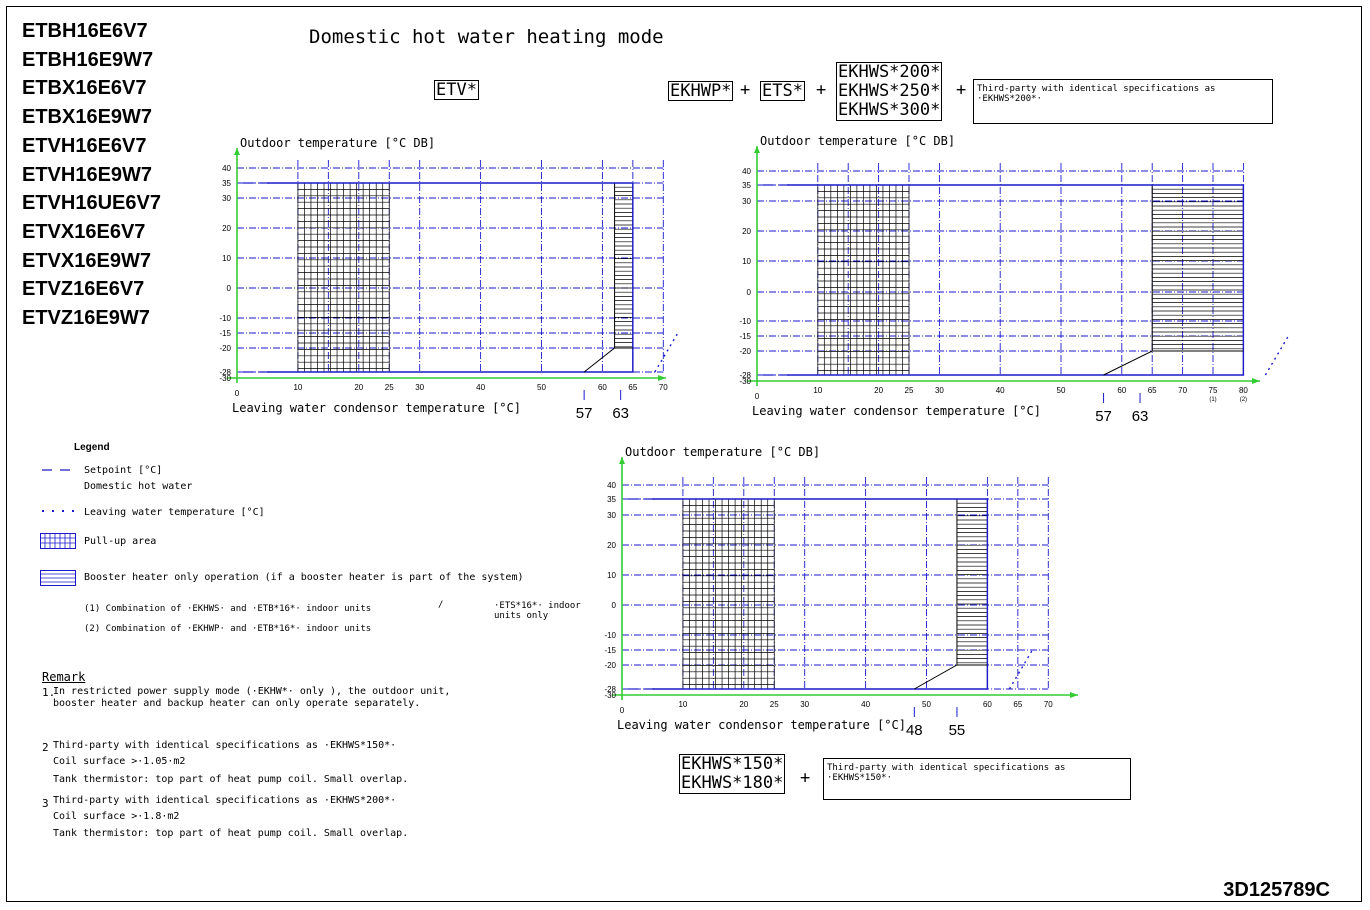 This screenshot has width=1370, height=910. I want to click on config-ekhws300: EKHWS*300*, so click(889, 110).